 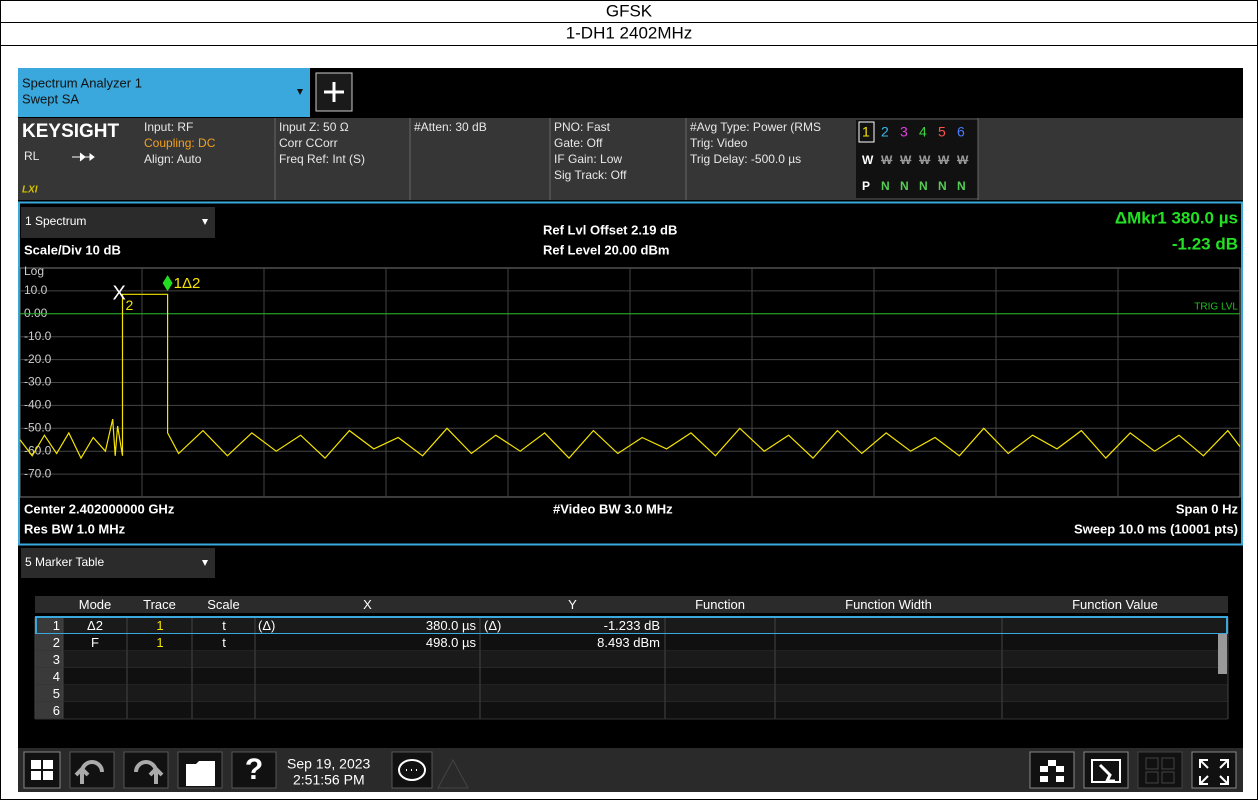 What do you see at coordinates (588, 159) in the screenshot?
I see `status-text: IF Gain: Low` at bounding box center [588, 159].